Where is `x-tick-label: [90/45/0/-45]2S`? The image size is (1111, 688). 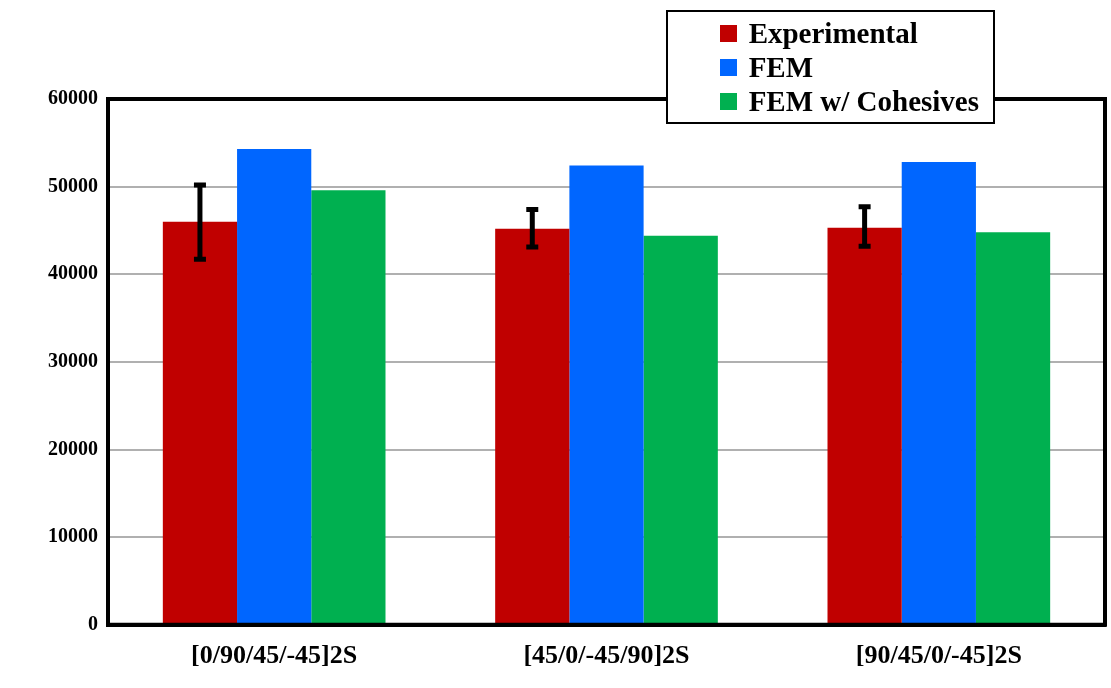 x-tick-label: [90/45/0/-45]2S is located at coordinates (938, 655).